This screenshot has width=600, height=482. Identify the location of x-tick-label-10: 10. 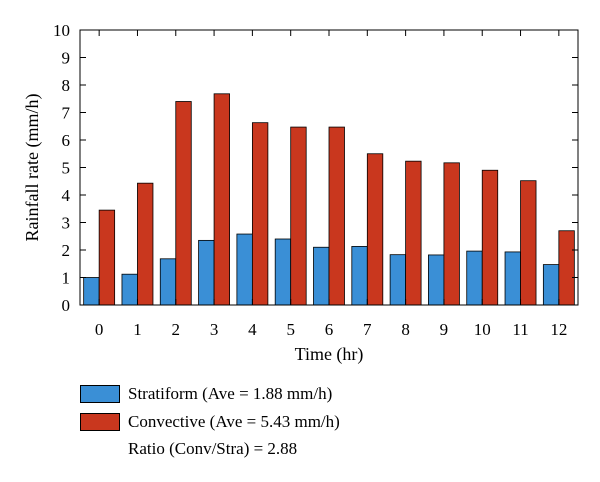
(482, 329).